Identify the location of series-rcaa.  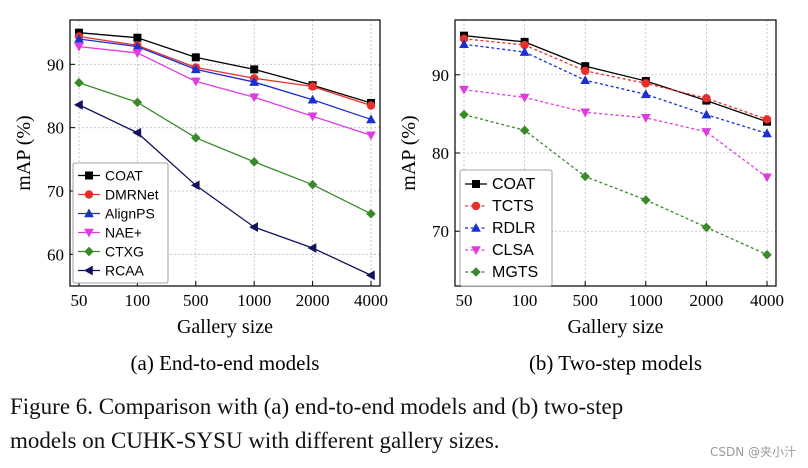
(224, 190).